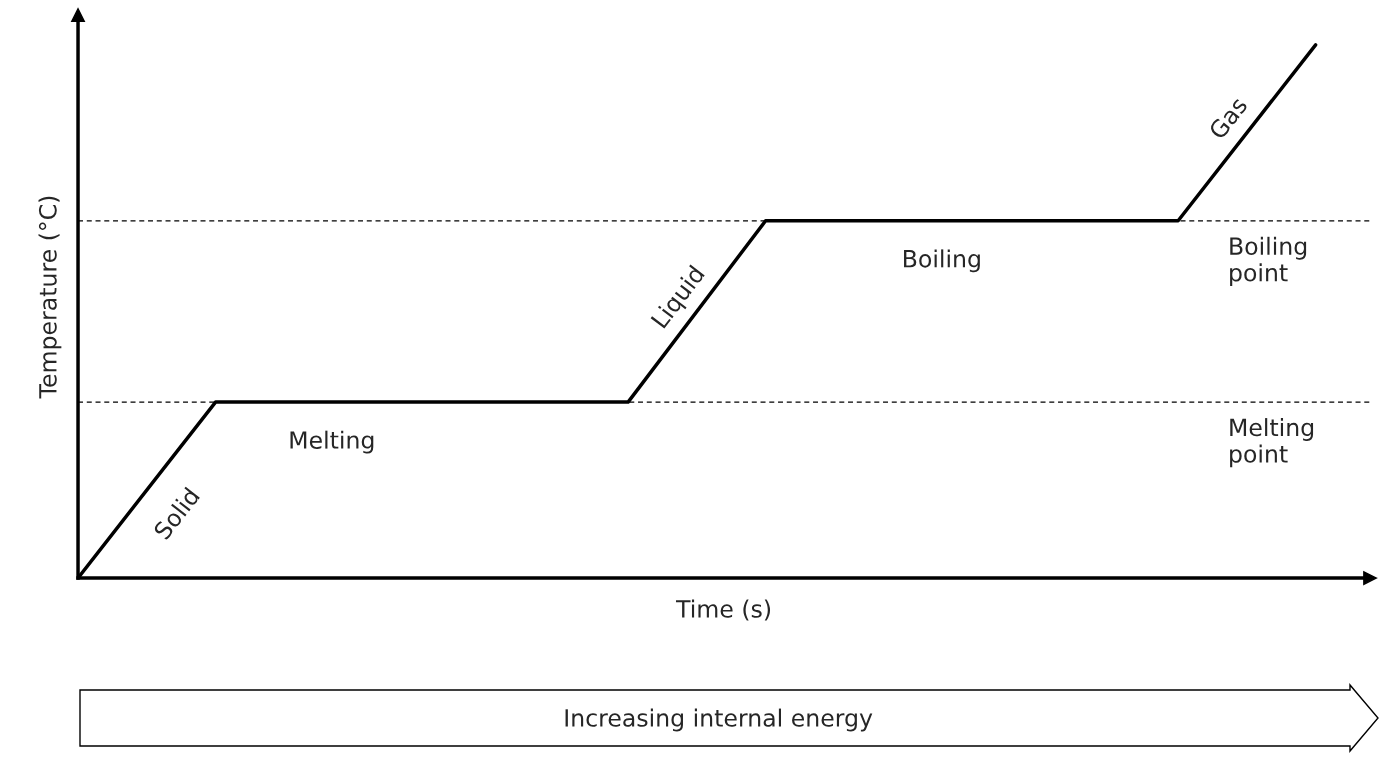 The image size is (1381, 765). Describe the element at coordinates (1268, 261) in the screenshot. I see `ref-line-label: Boiling point` at that location.